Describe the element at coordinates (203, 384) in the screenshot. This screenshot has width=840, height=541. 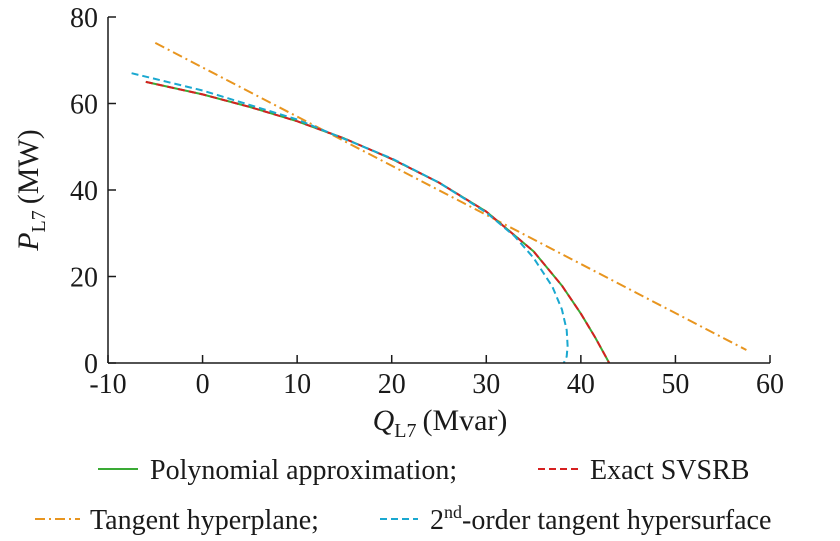
I see `x-tick-label: 0` at that location.